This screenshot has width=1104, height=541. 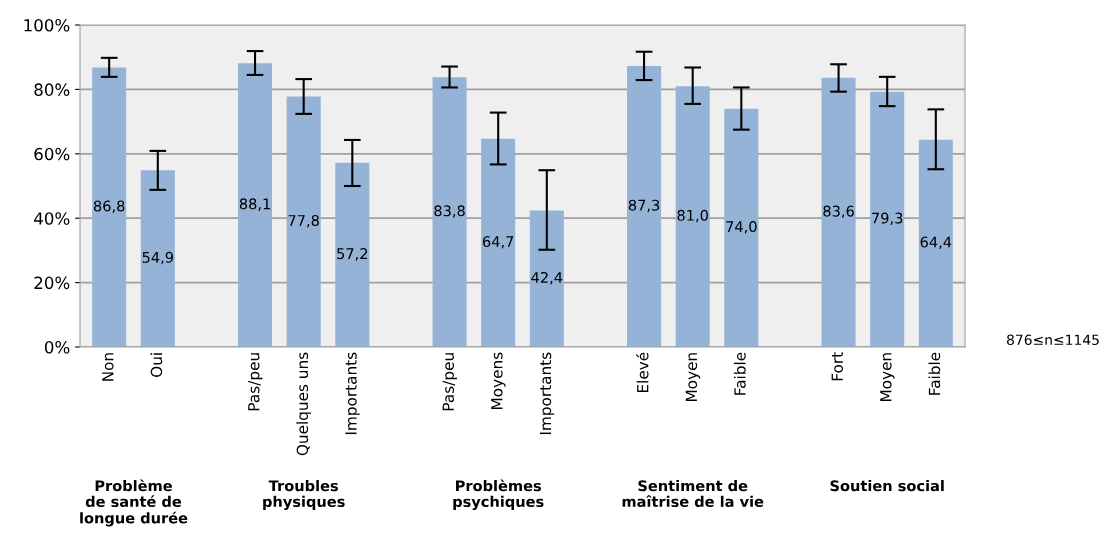 What do you see at coordinates (304, 495) in the screenshot?
I see `text: Troubles physiques` at bounding box center [304, 495].